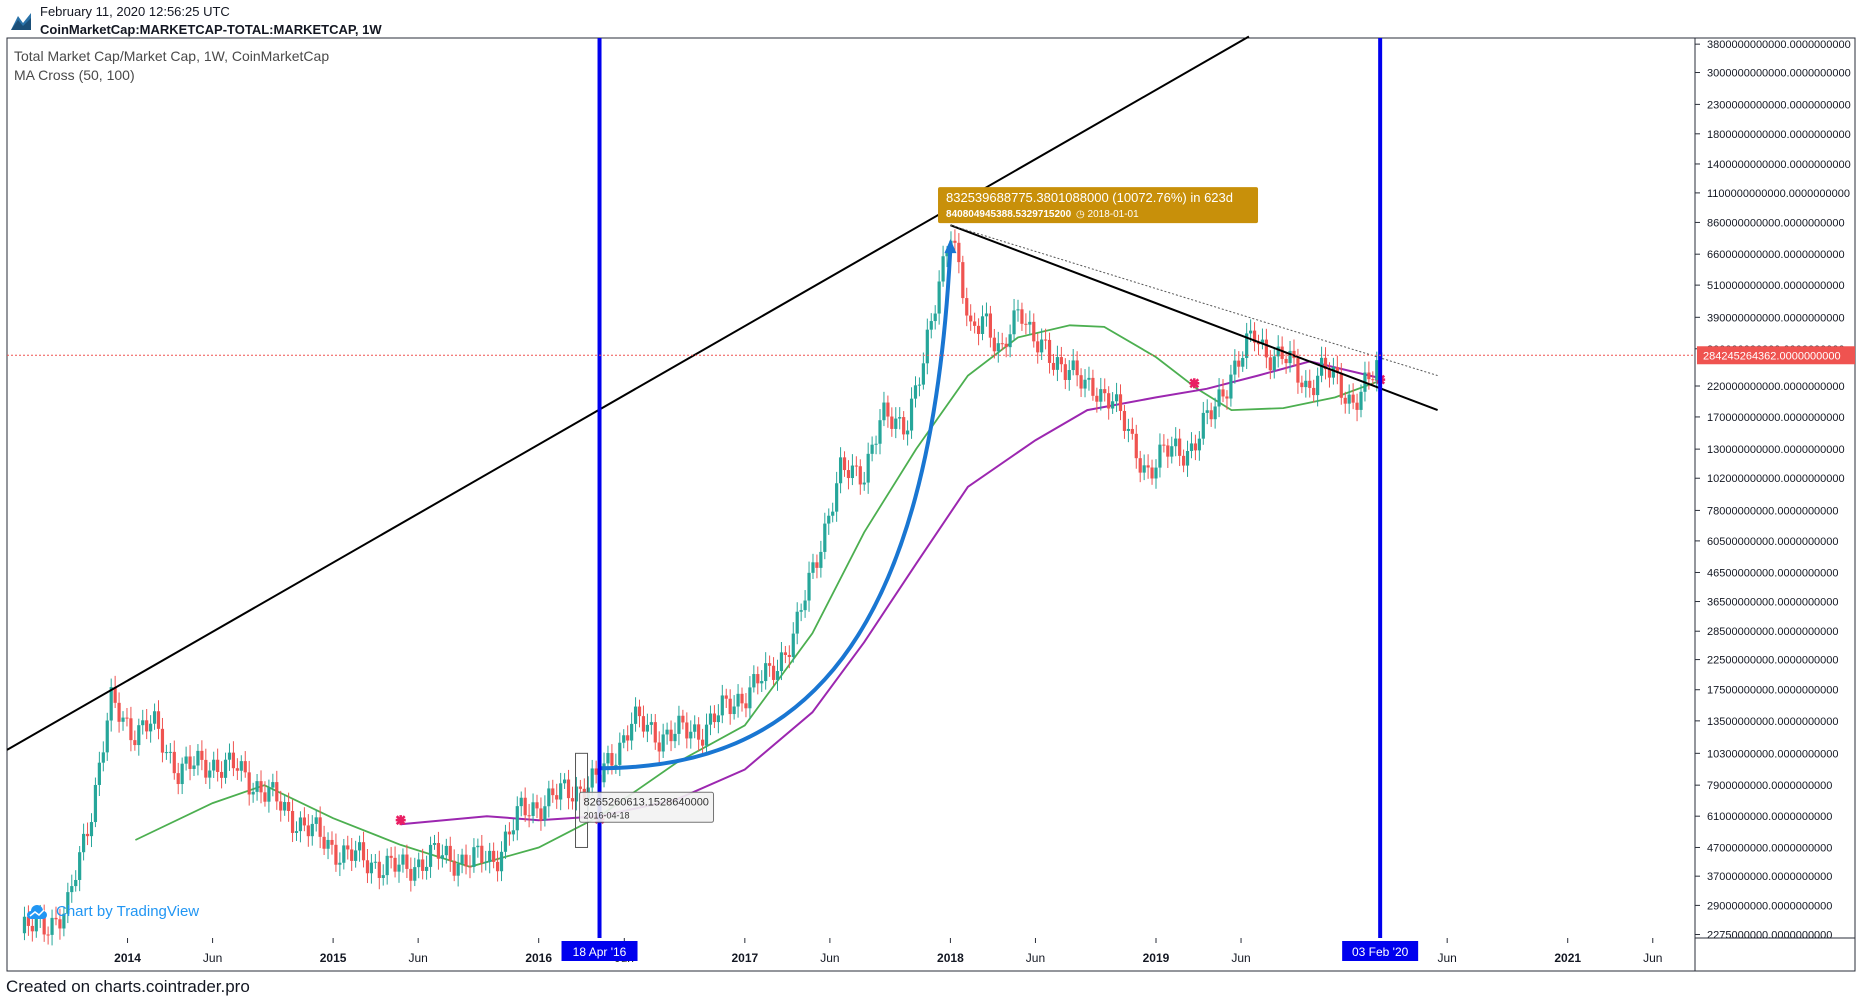 The width and height of the screenshot is (1874, 1000). Describe the element at coordinates (1773, 722) in the screenshot. I see `y-tick-label: 13500000000.0000000000` at that location.